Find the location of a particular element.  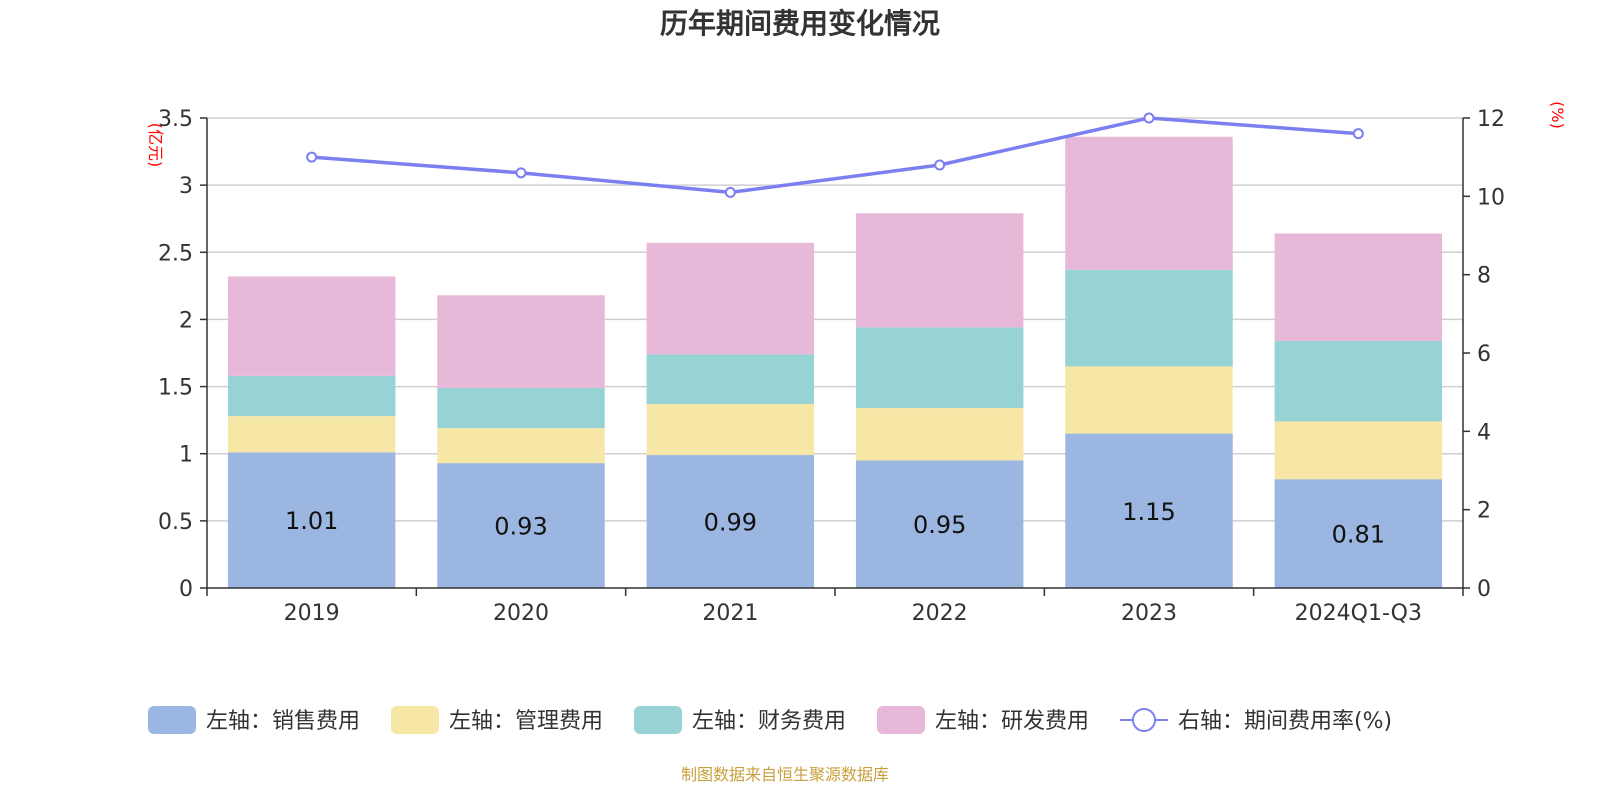

x-tick-label: 2023 is located at coordinates (1149, 613).